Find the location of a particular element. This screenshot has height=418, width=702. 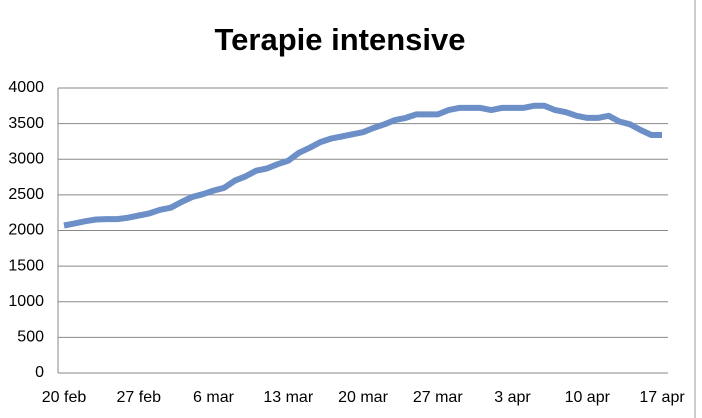

x-tick-label: 6 mar is located at coordinates (214, 397).